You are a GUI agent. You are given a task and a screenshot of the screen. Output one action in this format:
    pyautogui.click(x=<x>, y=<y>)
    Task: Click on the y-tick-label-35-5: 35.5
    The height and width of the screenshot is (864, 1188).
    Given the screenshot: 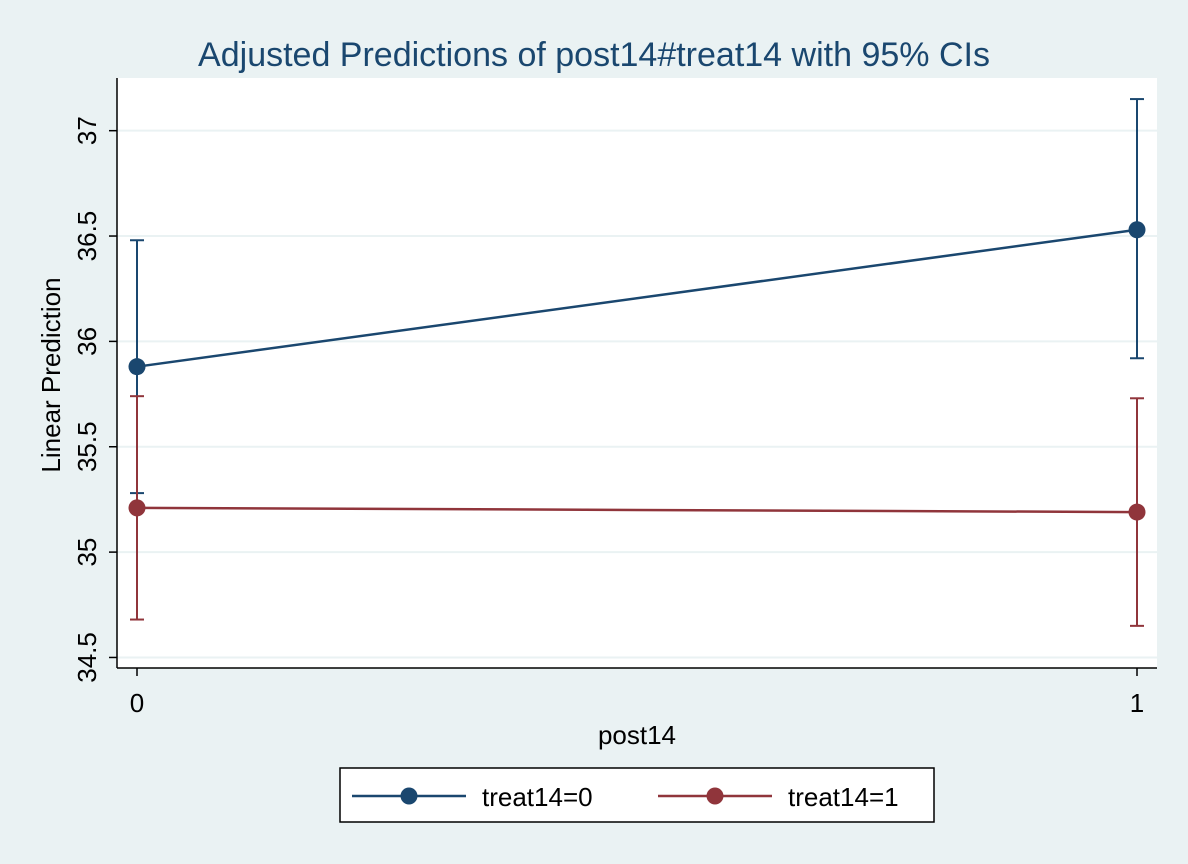 What is the action you would take?
    pyautogui.click(x=87, y=446)
    